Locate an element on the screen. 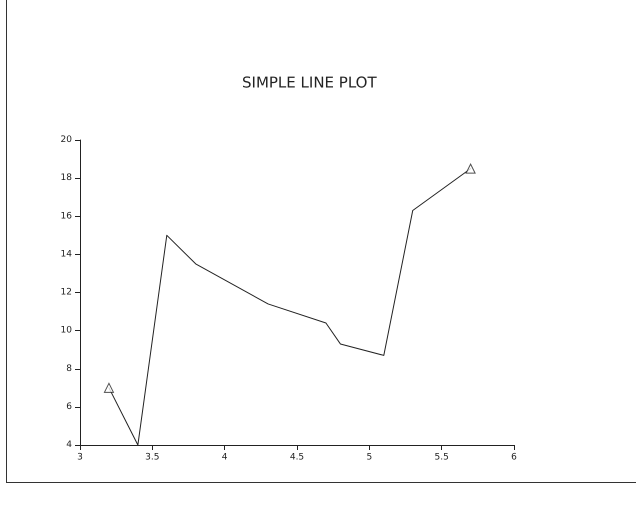  x-tick-label: 5.5 is located at coordinates (441, 457).